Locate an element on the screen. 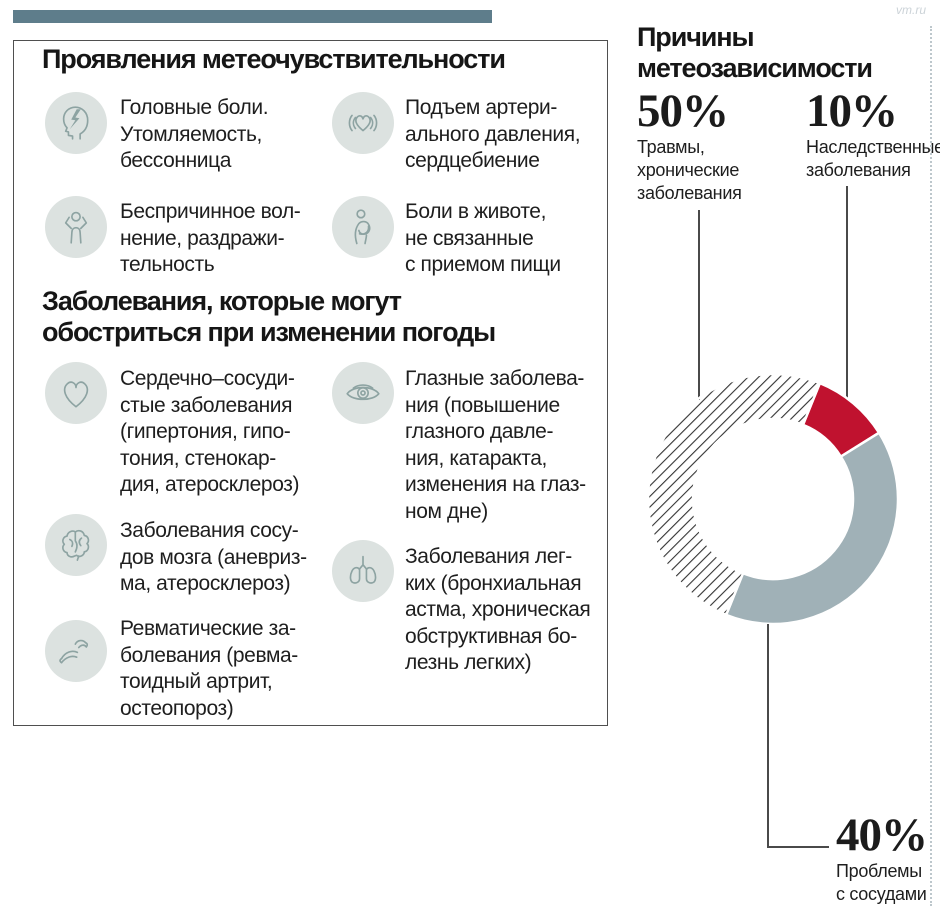 This screenshot has height=912, width=940. lungs-icon is located at coordinates (363, 571).